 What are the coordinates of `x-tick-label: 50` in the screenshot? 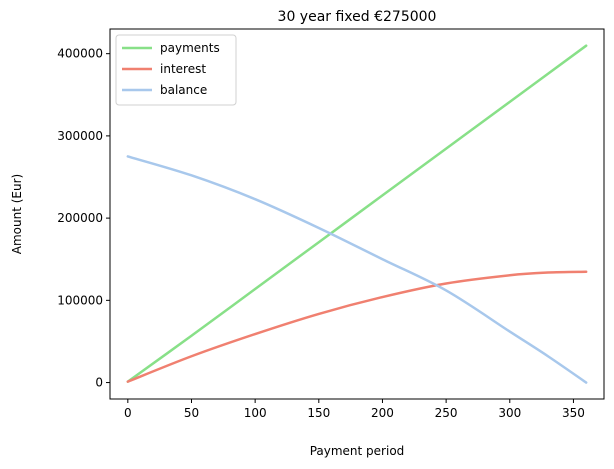 It's located at (191, 413).